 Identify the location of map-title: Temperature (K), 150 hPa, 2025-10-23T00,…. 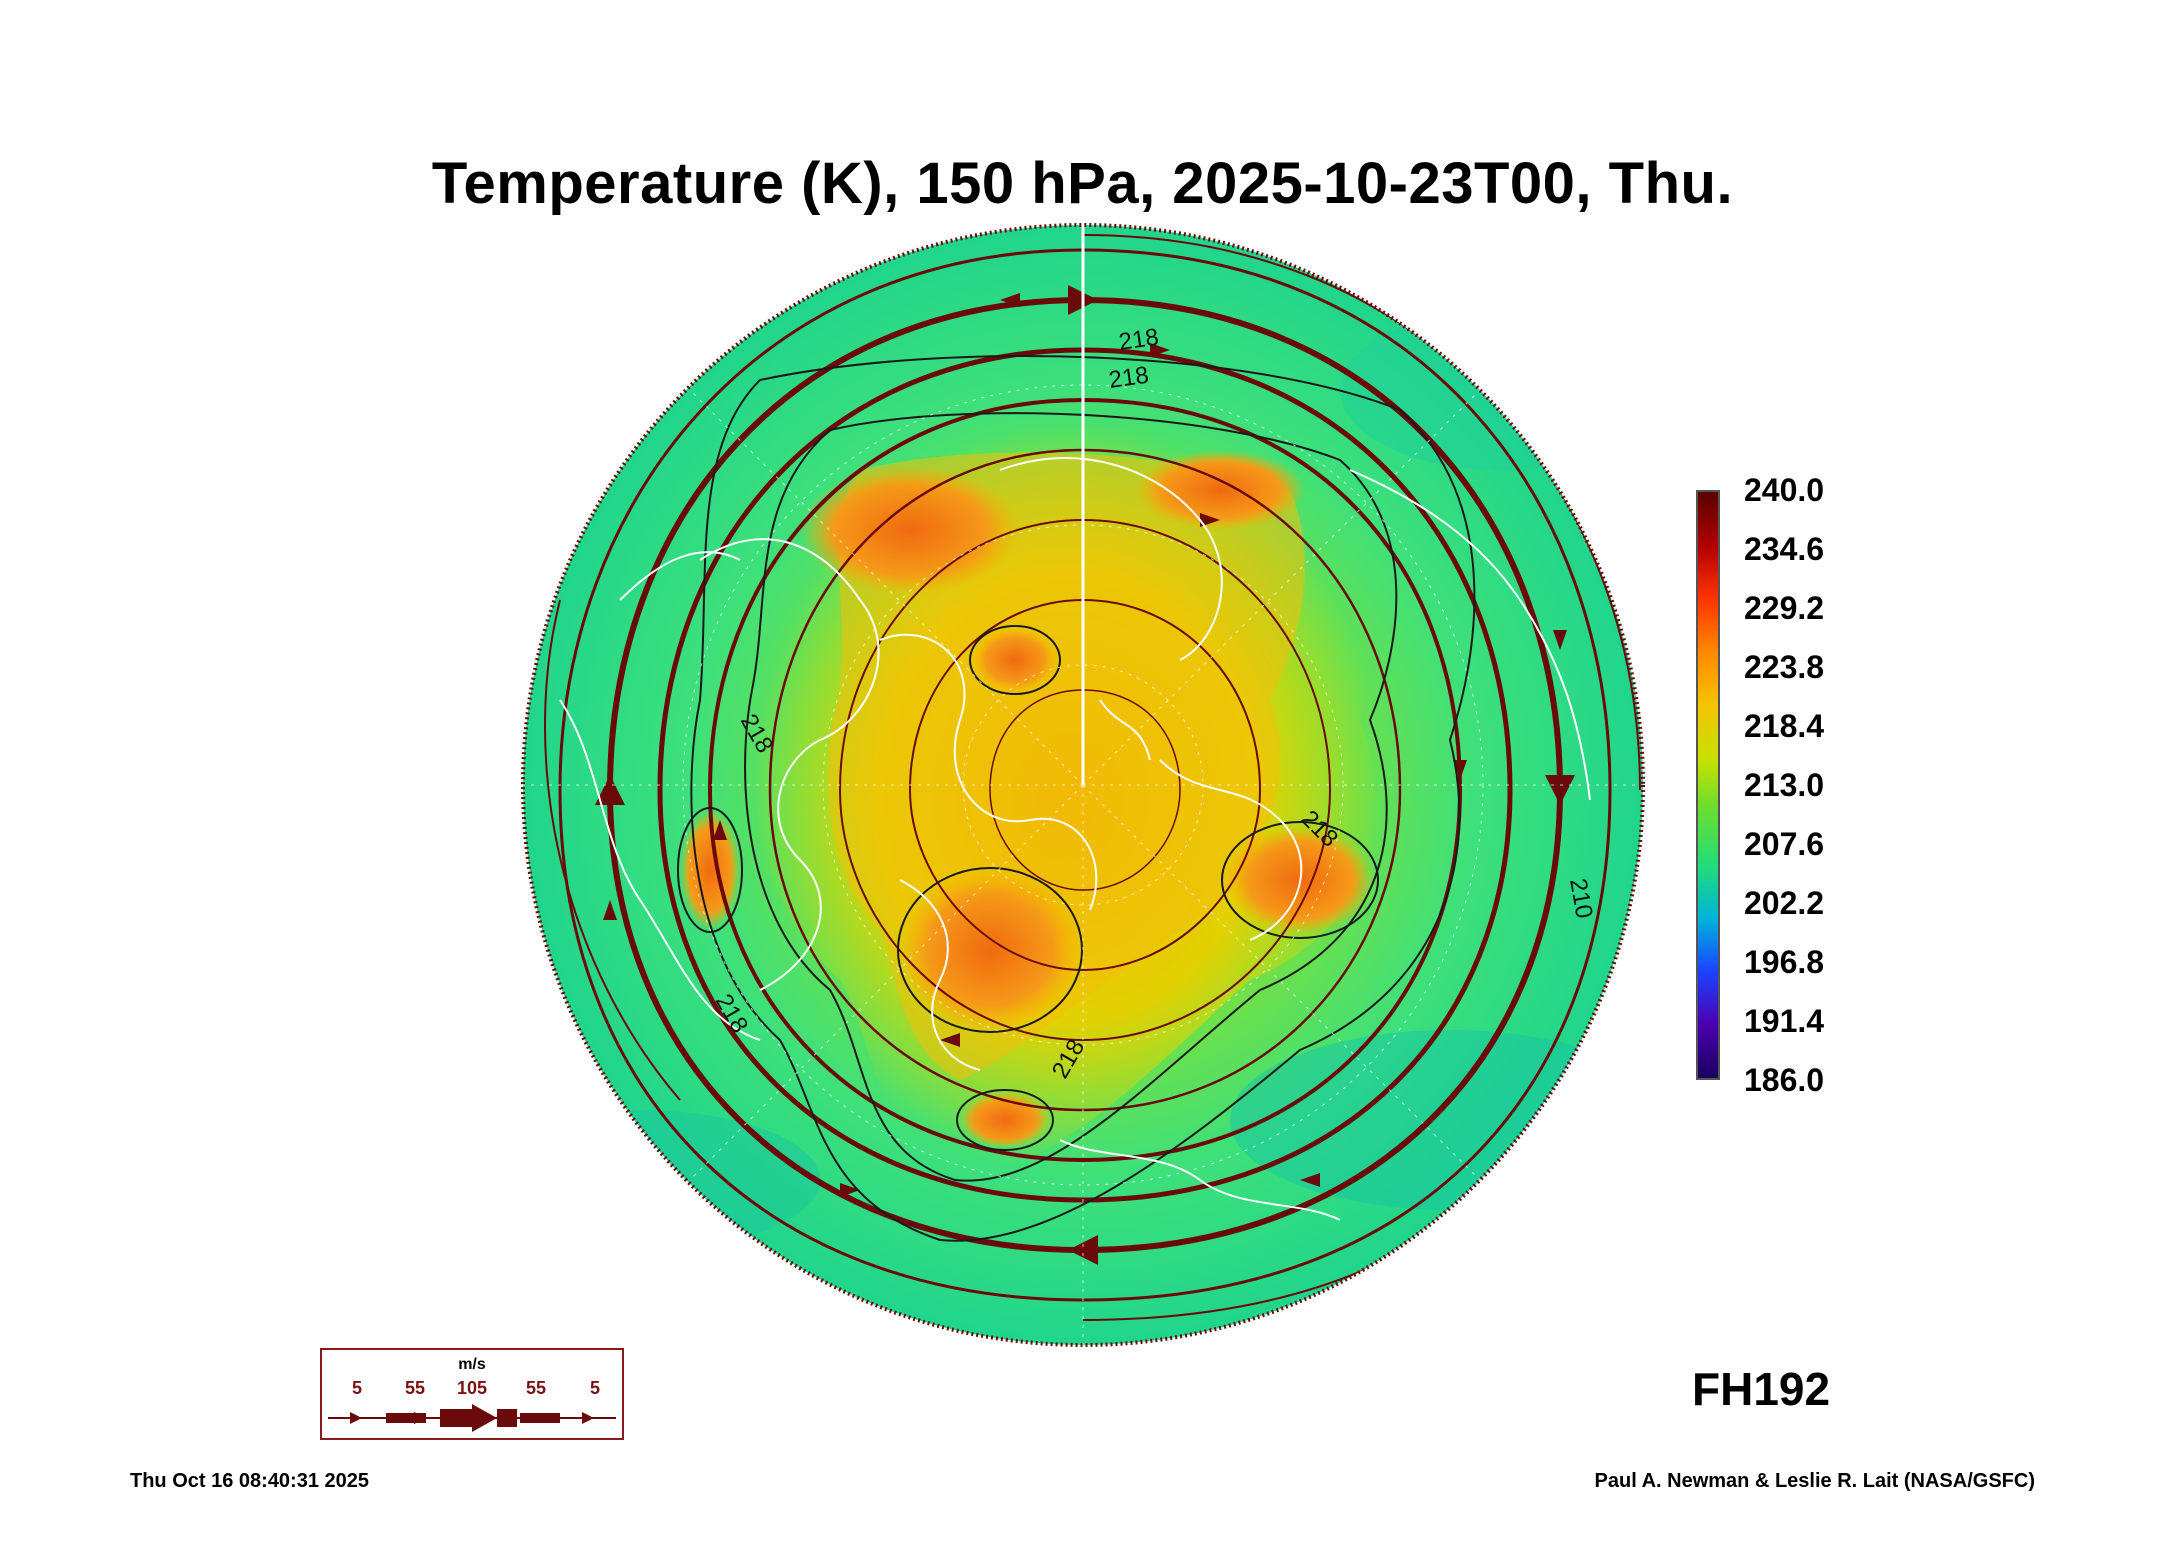
(1082, 183).